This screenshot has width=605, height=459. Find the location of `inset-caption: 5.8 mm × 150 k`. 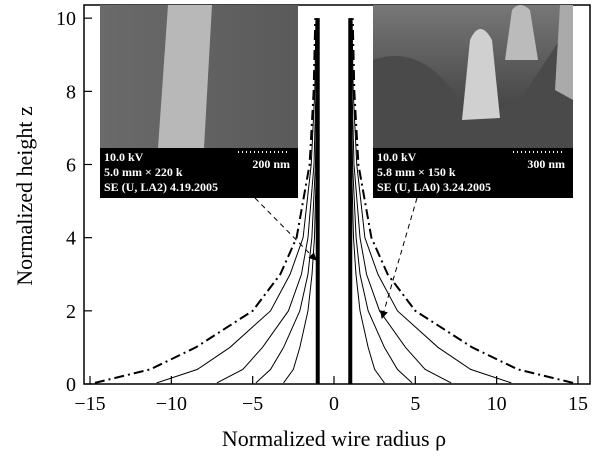

inset-caption: 5.8 mm × 150 k is located at coordinates (416, 172).